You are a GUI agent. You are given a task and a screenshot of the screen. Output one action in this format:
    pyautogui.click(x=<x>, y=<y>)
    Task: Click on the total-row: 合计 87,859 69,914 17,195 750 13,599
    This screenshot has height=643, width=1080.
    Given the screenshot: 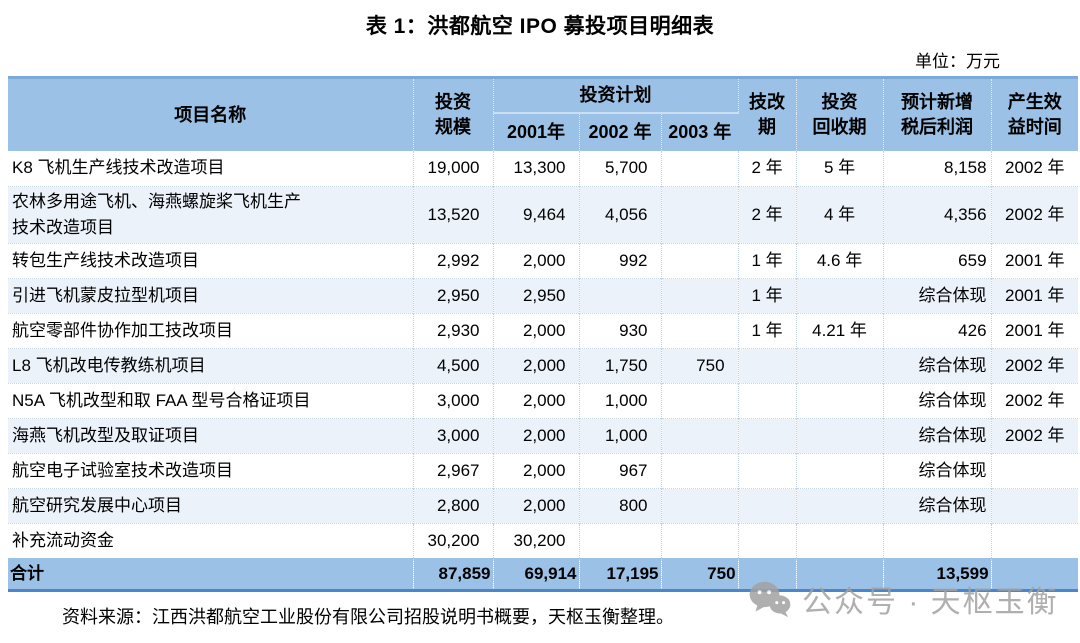 What is the action you would take?
    pyautogui.click(x=543, y=575)
    